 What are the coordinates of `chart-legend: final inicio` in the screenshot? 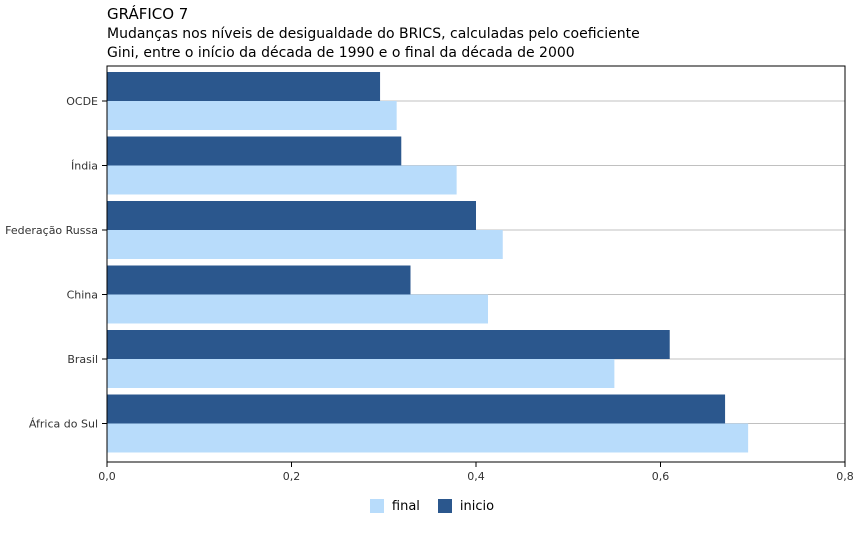 It's located at (432, 506).